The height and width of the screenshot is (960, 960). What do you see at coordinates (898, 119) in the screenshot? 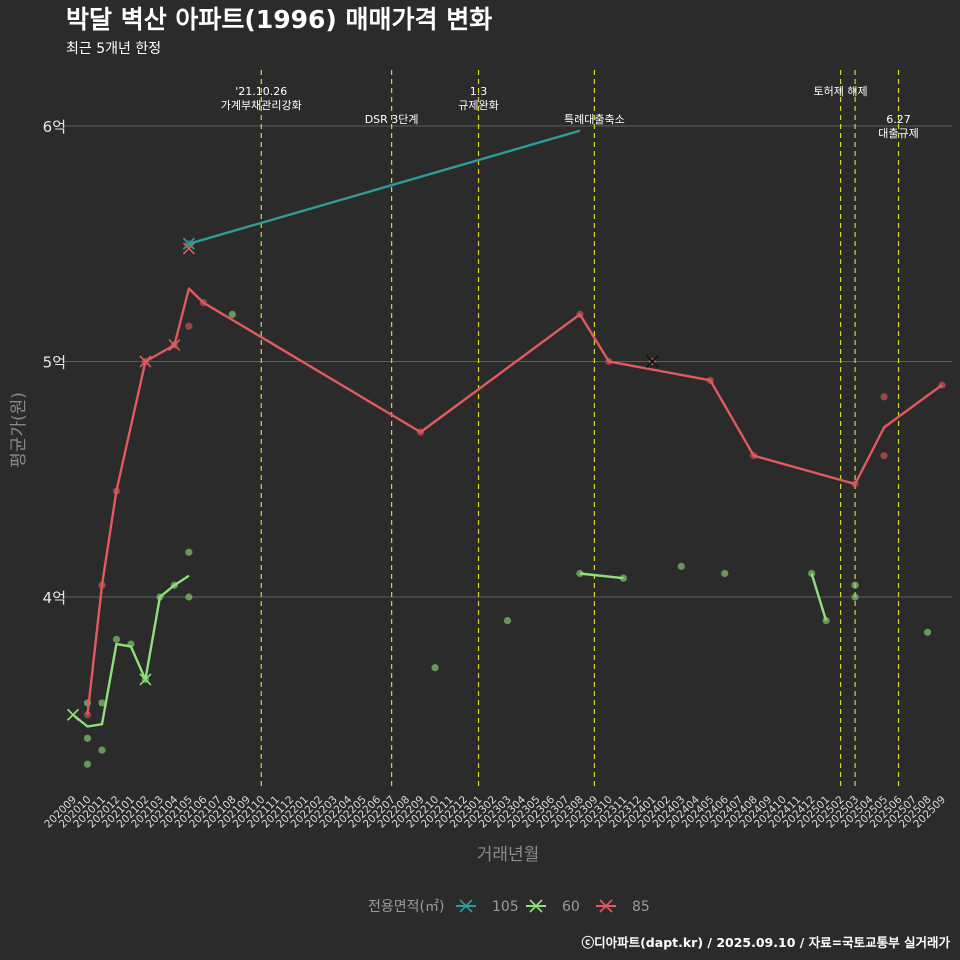
I see `event-label-line: 6.27` at bounding box center [898, 119].